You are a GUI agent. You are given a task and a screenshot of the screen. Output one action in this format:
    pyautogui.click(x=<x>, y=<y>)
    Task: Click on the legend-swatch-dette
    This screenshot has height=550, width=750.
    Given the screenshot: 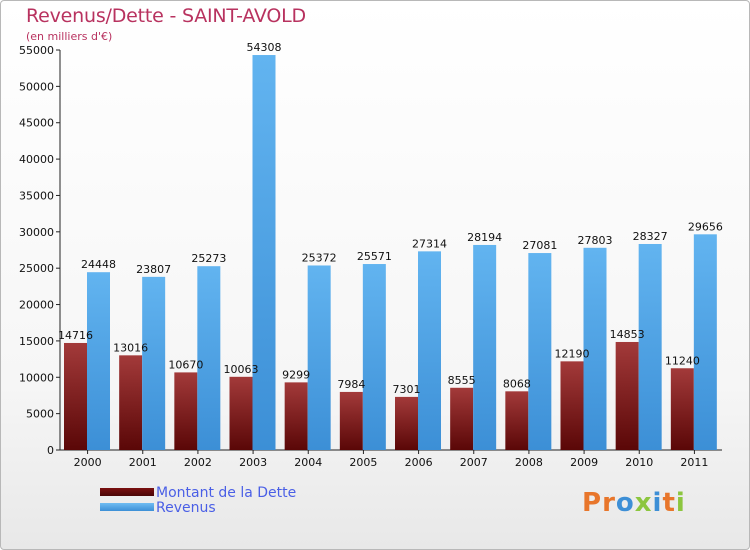 What is the action you would take?
    pyautogui.click(x=127, y=492)
    